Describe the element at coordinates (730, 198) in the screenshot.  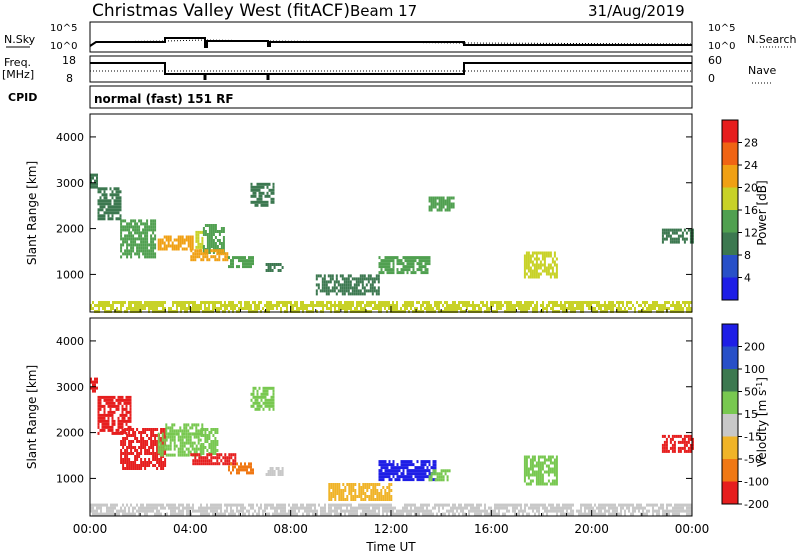
I see `power-colorbar-swatch` at that location.